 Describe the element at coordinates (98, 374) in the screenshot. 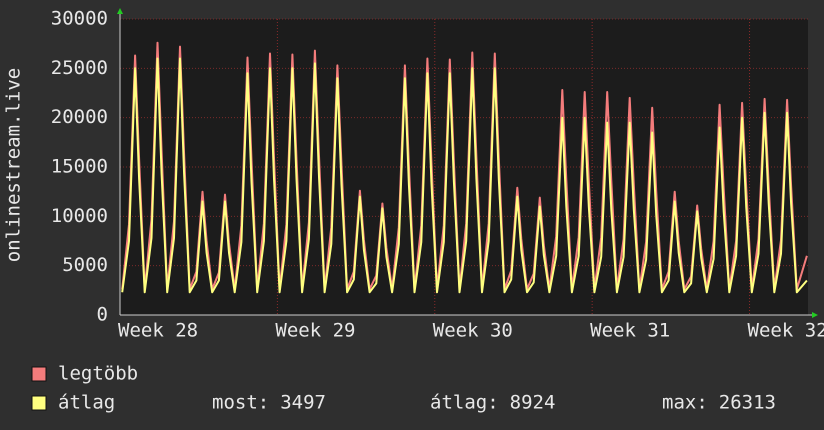

I see `legend-label: legtöbb` at that location.